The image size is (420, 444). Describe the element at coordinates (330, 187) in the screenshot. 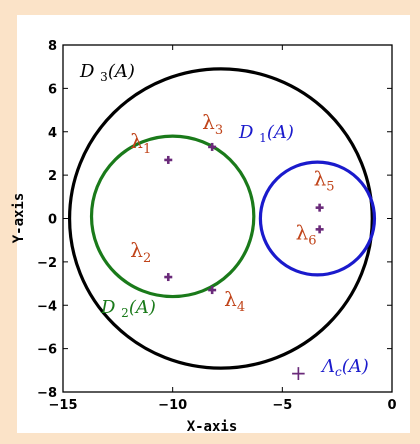

I see `eigenvalue-subscript-5: 5` at that location.